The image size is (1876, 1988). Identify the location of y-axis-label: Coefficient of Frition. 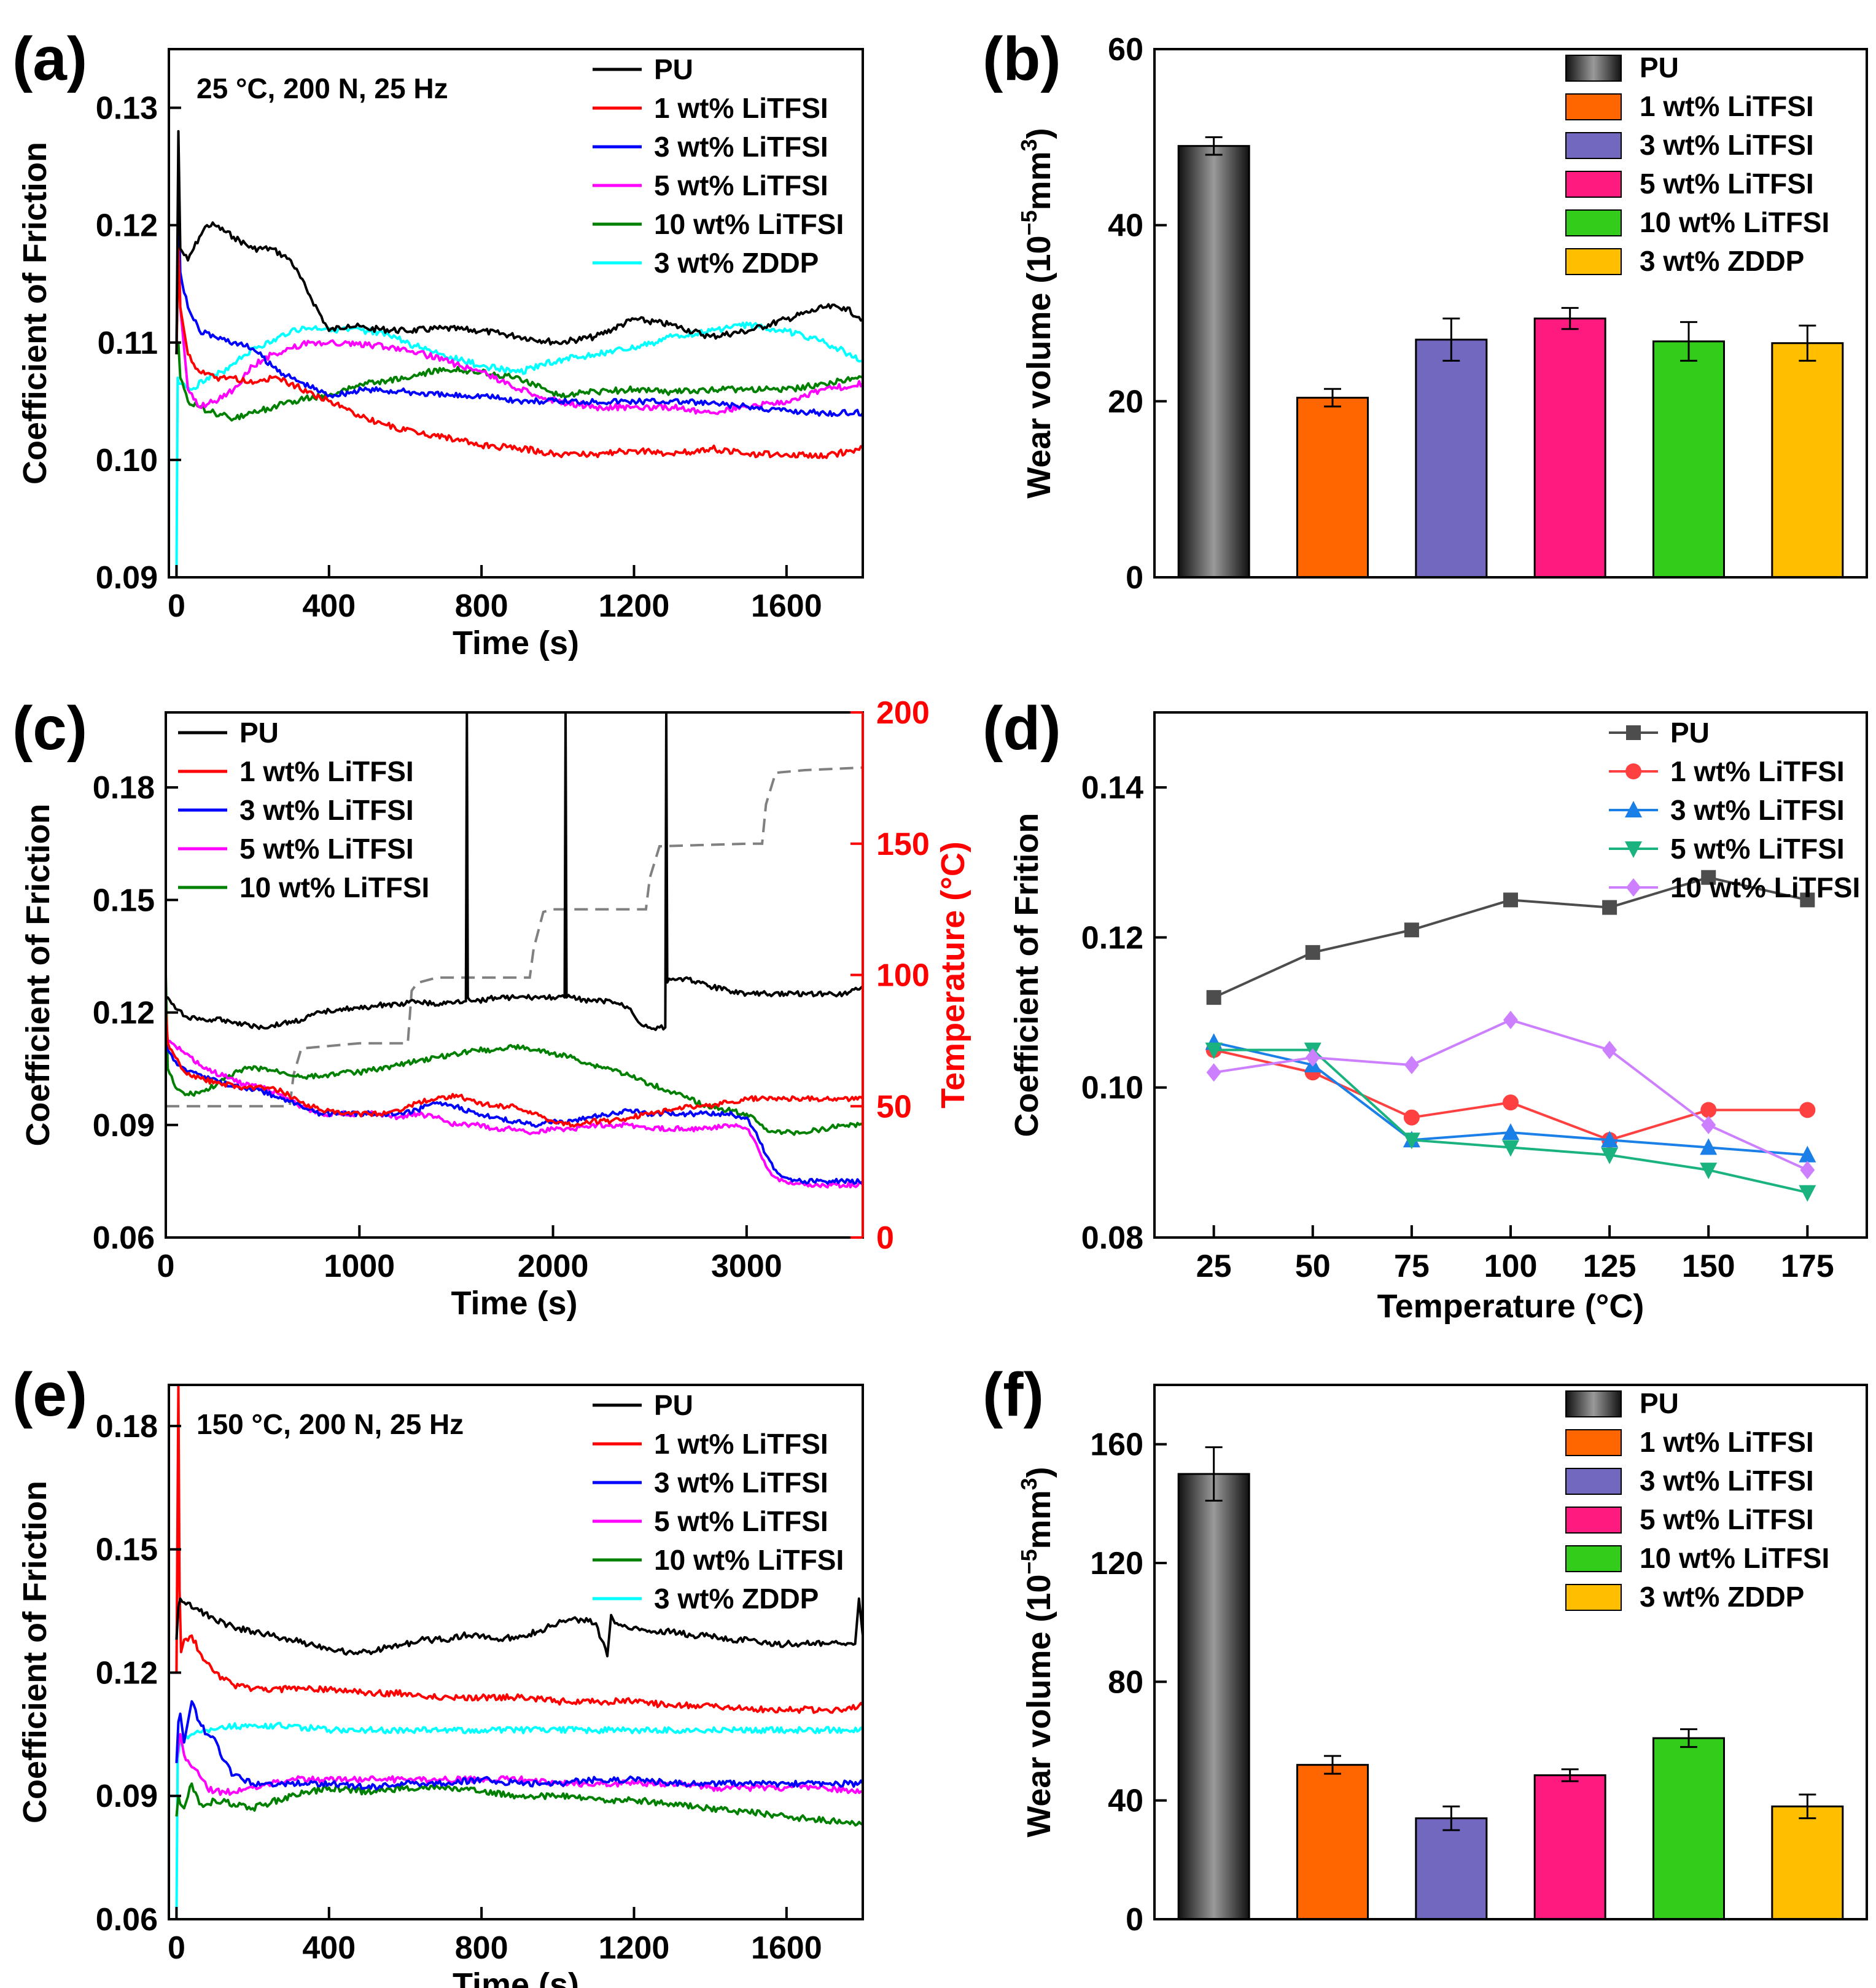
(1026, 975).